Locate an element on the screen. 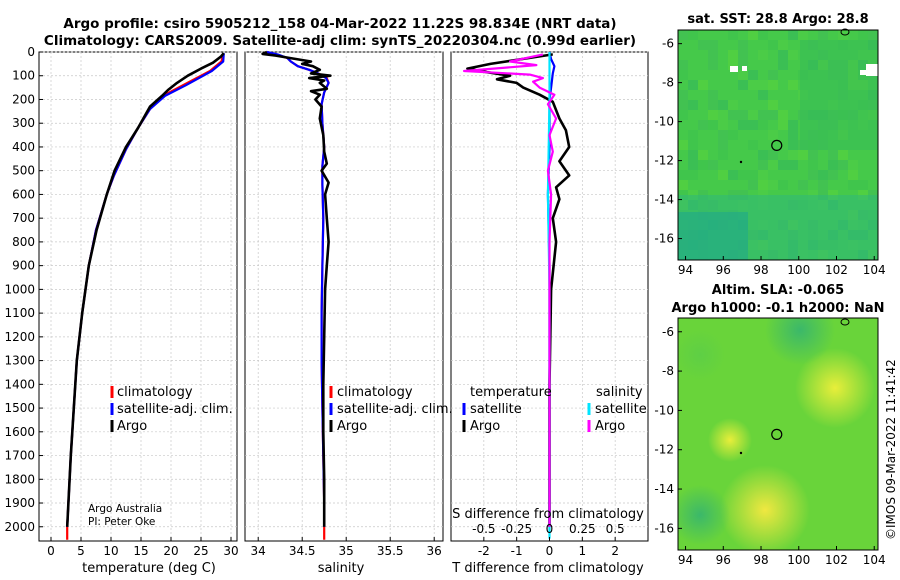 Image resolution: width=900 pixels, height=580 pixels. x-tick-label: 25 is located at coordinates (200, 551).